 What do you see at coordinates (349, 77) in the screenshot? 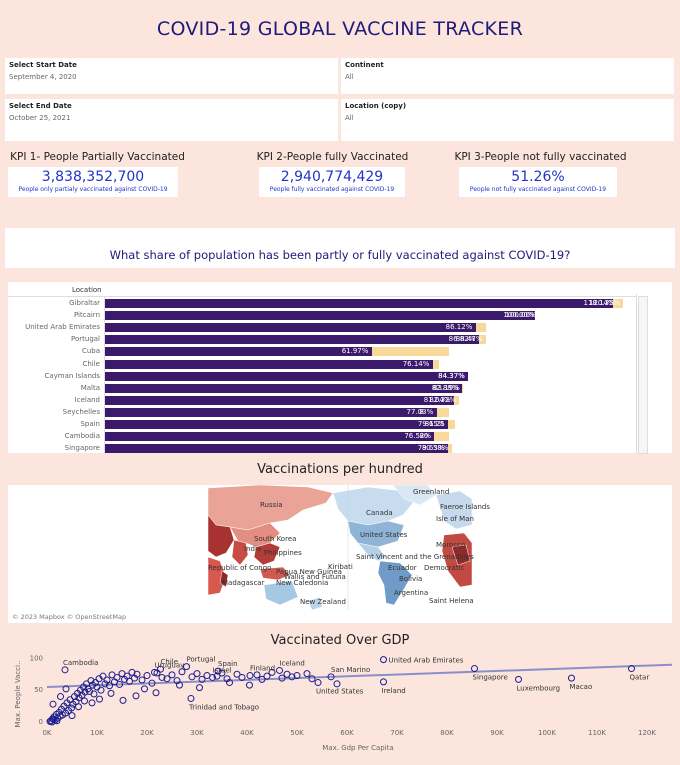
I see `continent-value: All` at bounding box center [349, 77].